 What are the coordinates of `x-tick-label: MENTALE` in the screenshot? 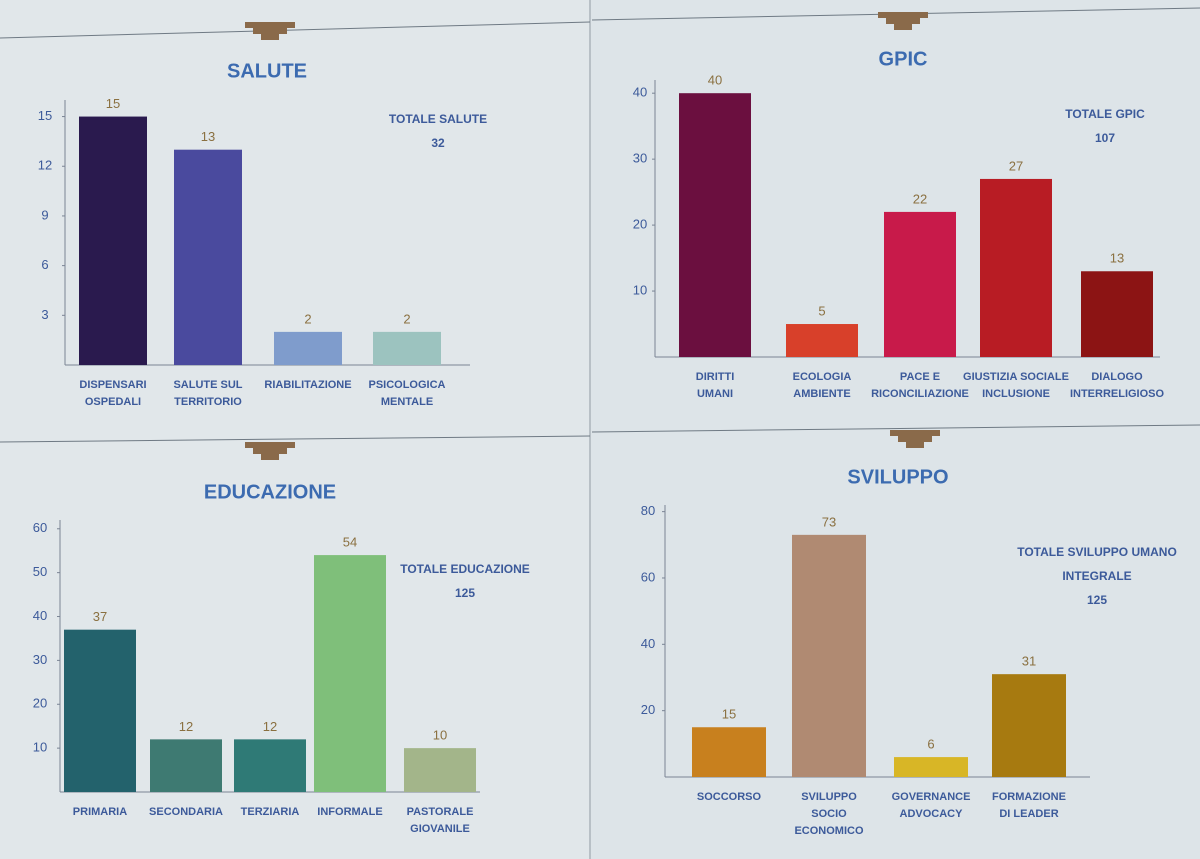 It's located at (407, 402).